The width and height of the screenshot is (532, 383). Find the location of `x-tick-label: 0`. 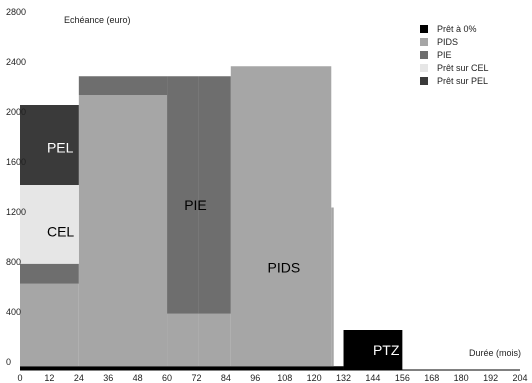

x-tick-label: 0 is located at coordinates (19, 378).